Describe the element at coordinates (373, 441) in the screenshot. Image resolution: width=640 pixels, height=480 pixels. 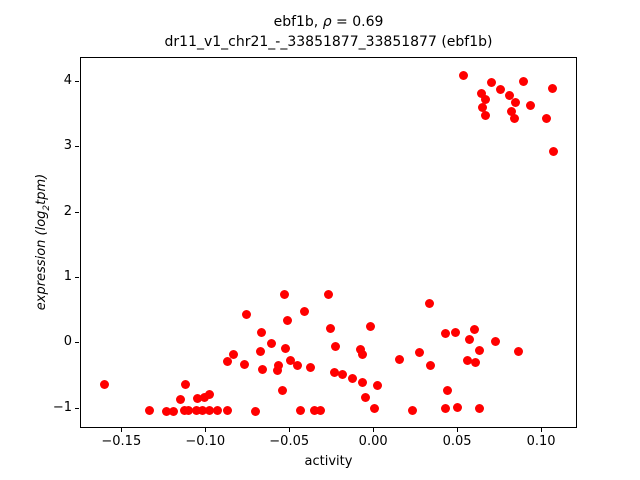
I see `x-tick-label: 0.00` at that location.